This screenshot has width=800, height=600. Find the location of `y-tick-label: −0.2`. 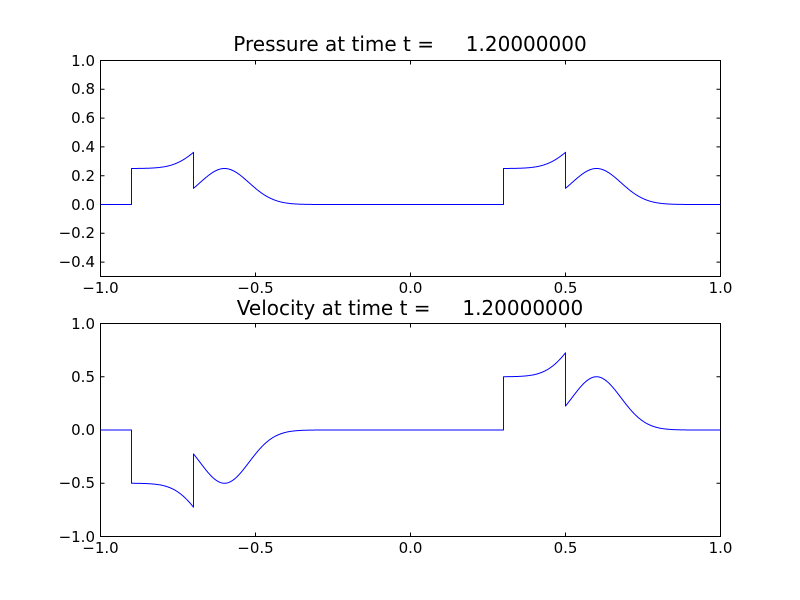

y-tick-label: −0.2 is located at coordinates (76, 233).